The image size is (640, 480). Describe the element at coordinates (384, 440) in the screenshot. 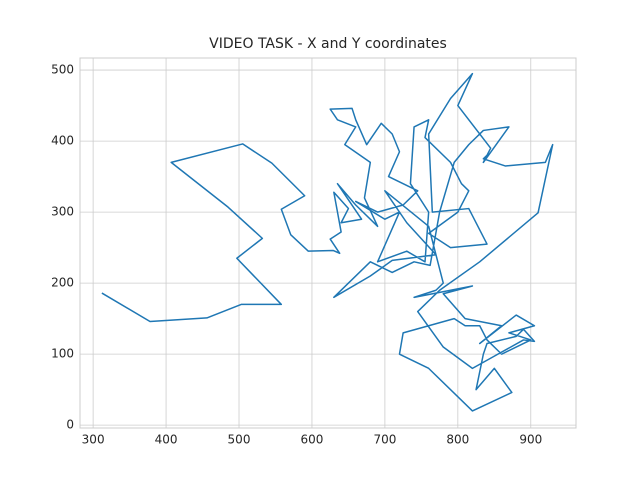

I see `x-tick-label: 700` at that location.